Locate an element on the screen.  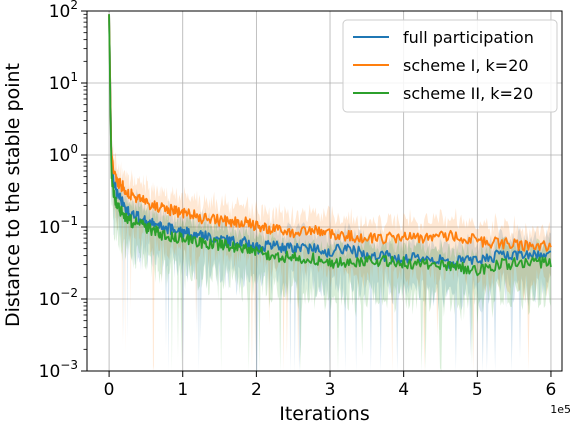
legend-label-2: scheme I, k=20 is located at coordinates (466, 65).